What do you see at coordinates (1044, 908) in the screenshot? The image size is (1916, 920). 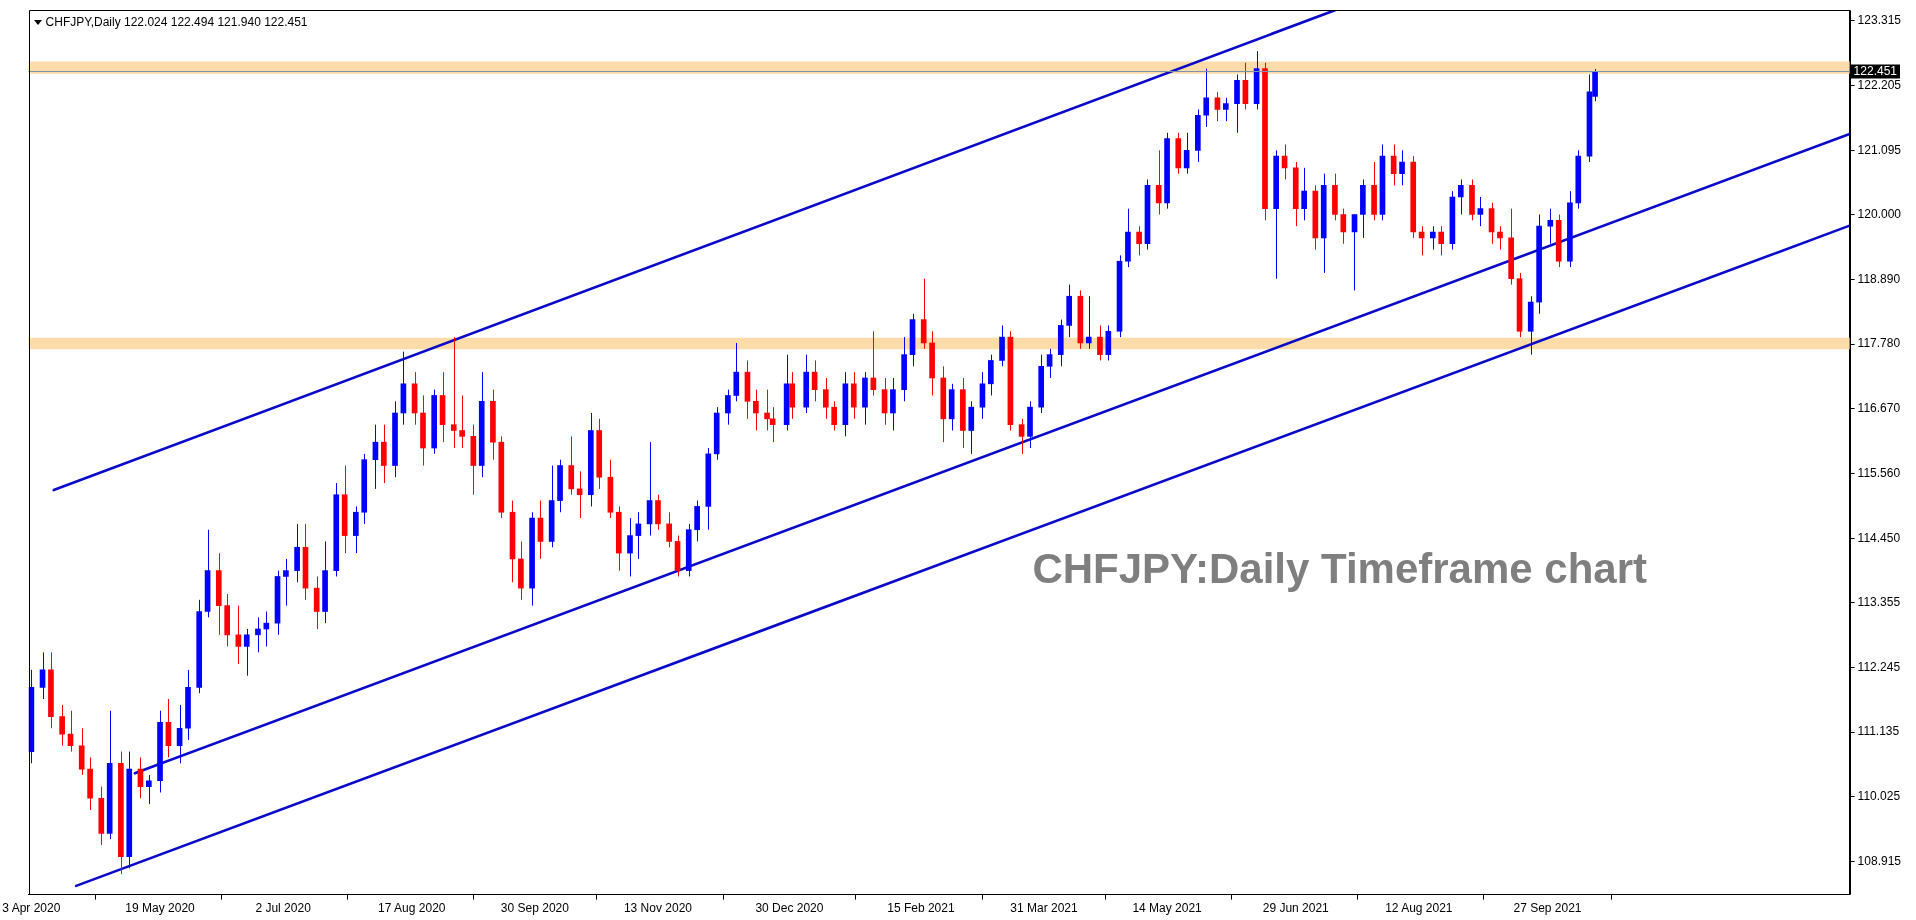 I see `x-tick-label: 31 Mar 2021` at bounding box center [1044, 908].